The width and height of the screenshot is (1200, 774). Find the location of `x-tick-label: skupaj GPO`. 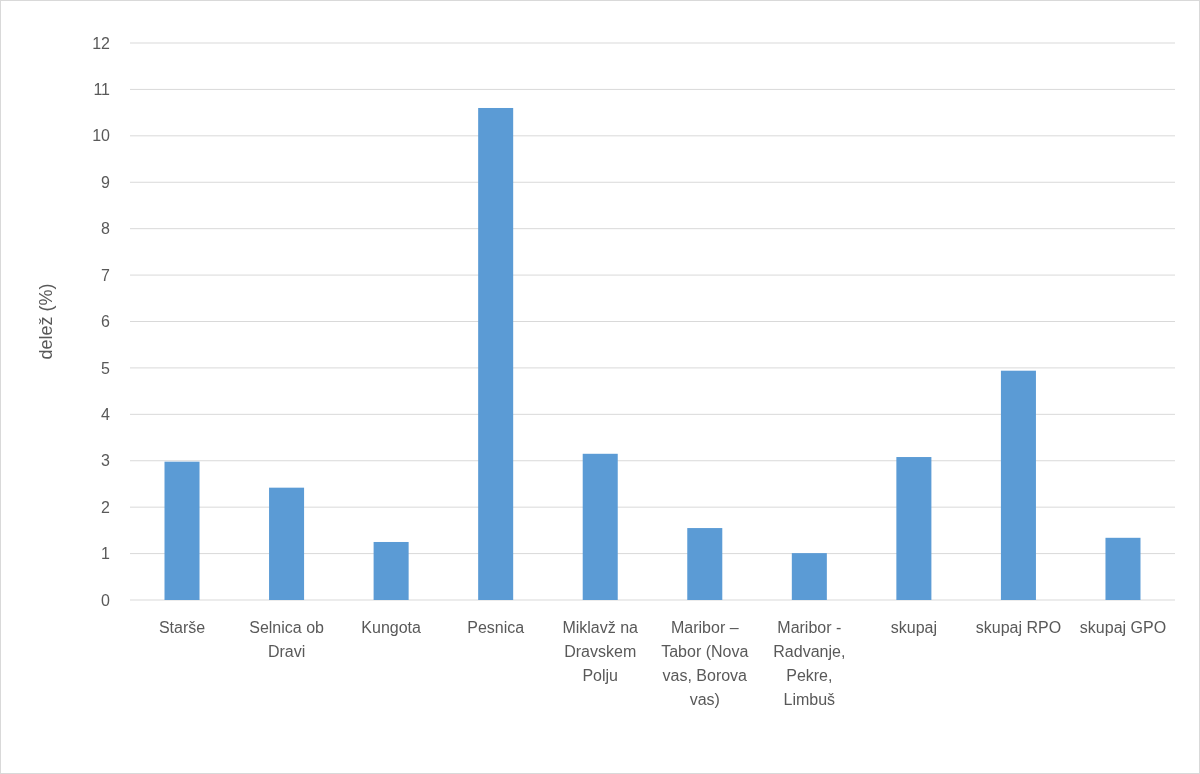

x-tick-label: skupaj GPO is located at coordinates (1123, 627).